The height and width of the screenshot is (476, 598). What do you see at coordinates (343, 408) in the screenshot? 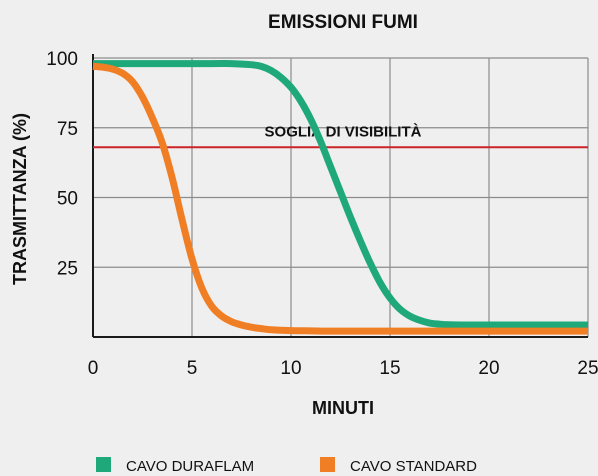
I see `x-axis-title: MINUTI` at bounding box center [343, 408].